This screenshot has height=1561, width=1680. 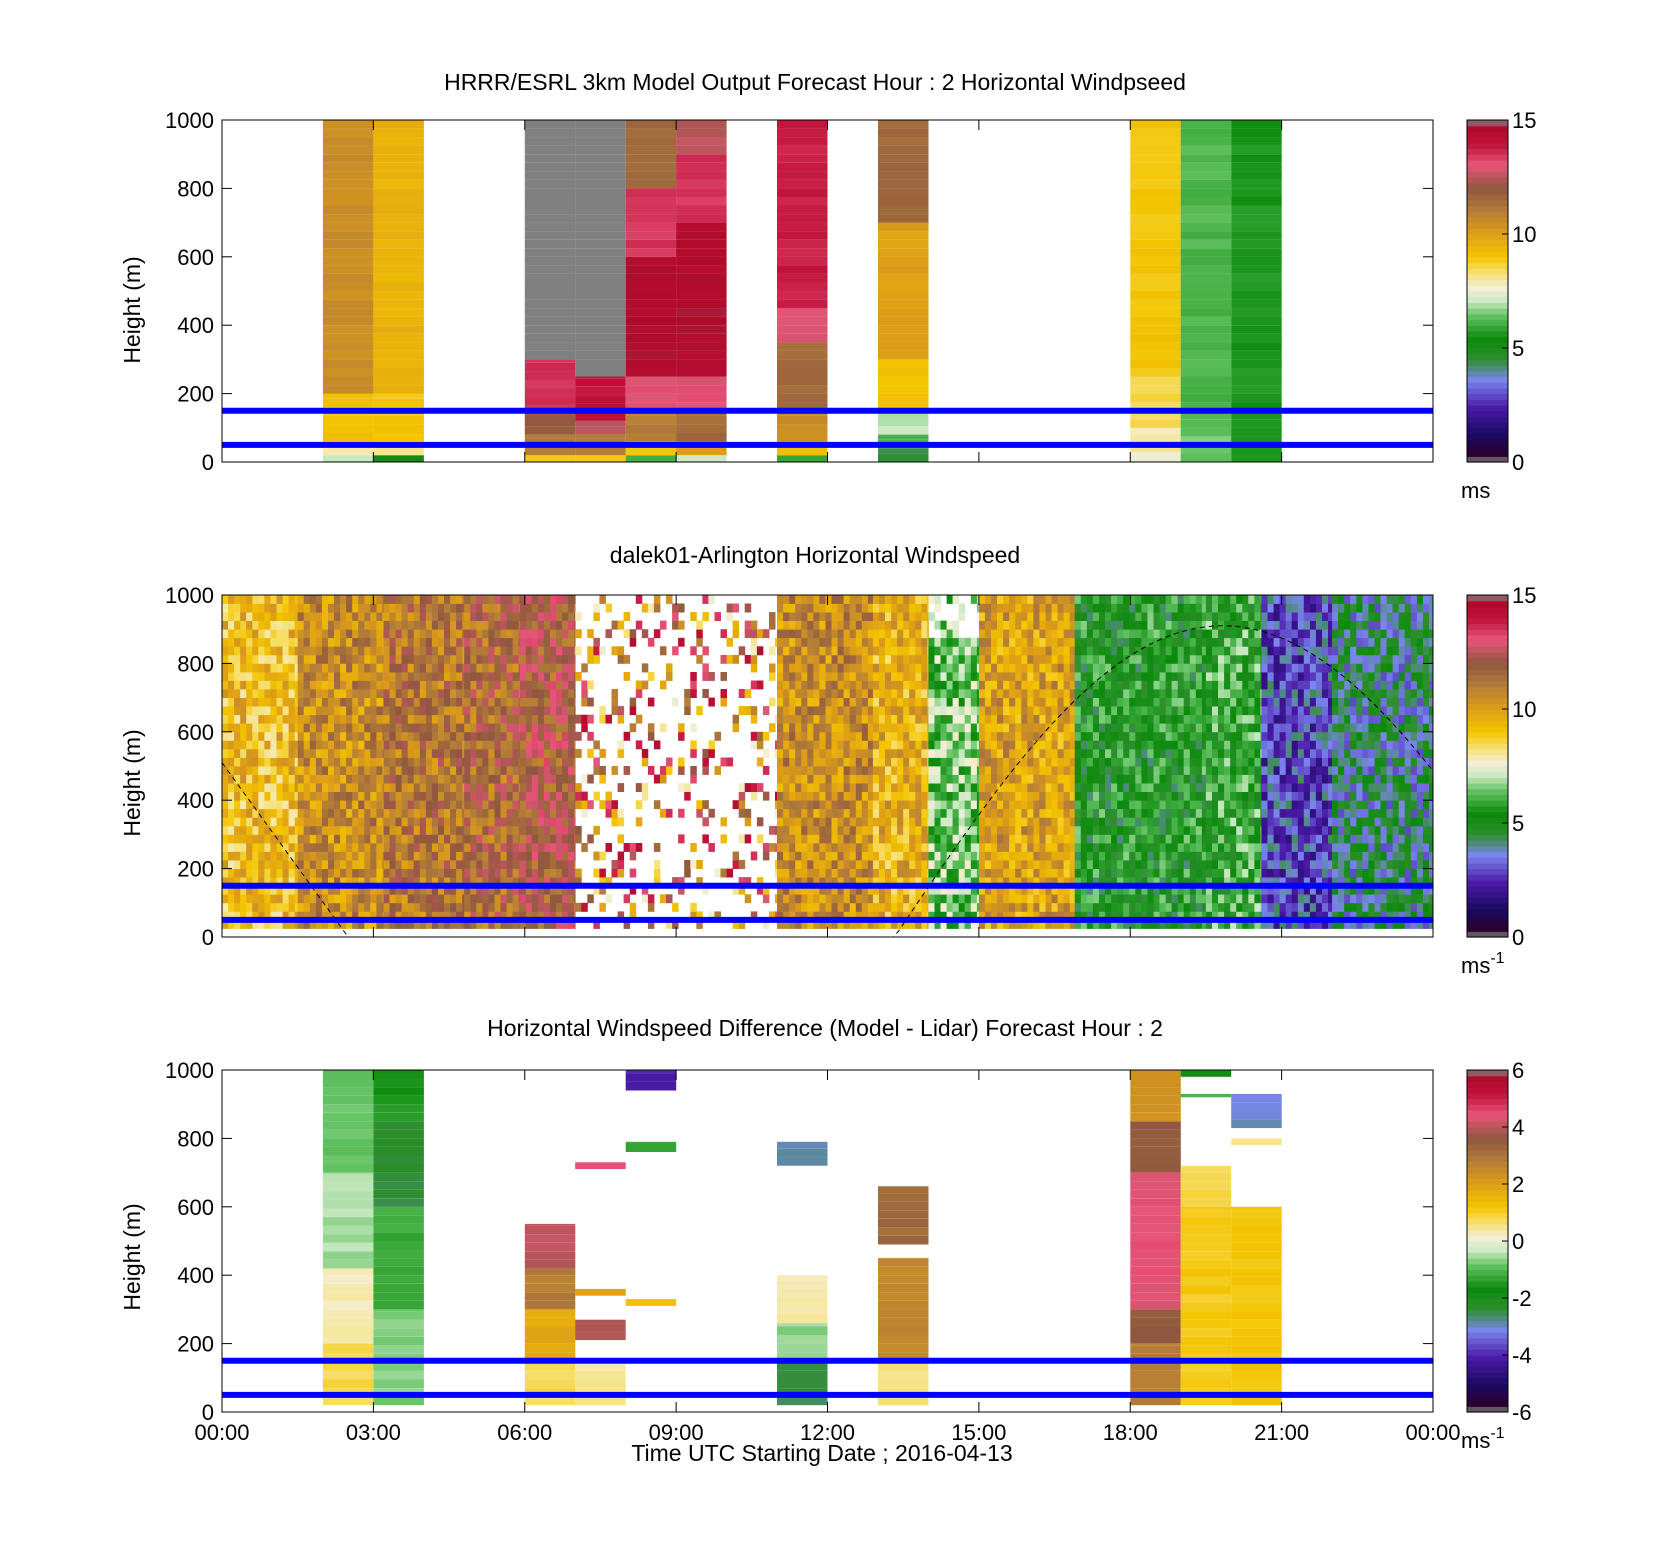 I want to click on y-axis-label: Height (m), so click(x=132, y=782).